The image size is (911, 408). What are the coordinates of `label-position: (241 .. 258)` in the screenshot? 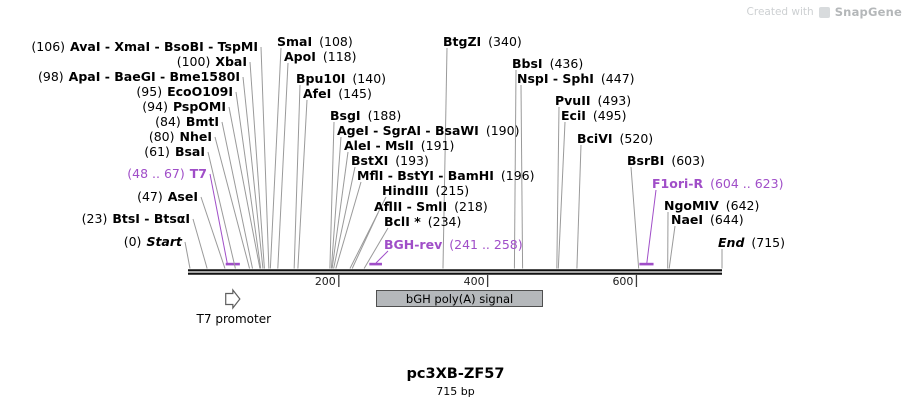 It's located at (486, 244).